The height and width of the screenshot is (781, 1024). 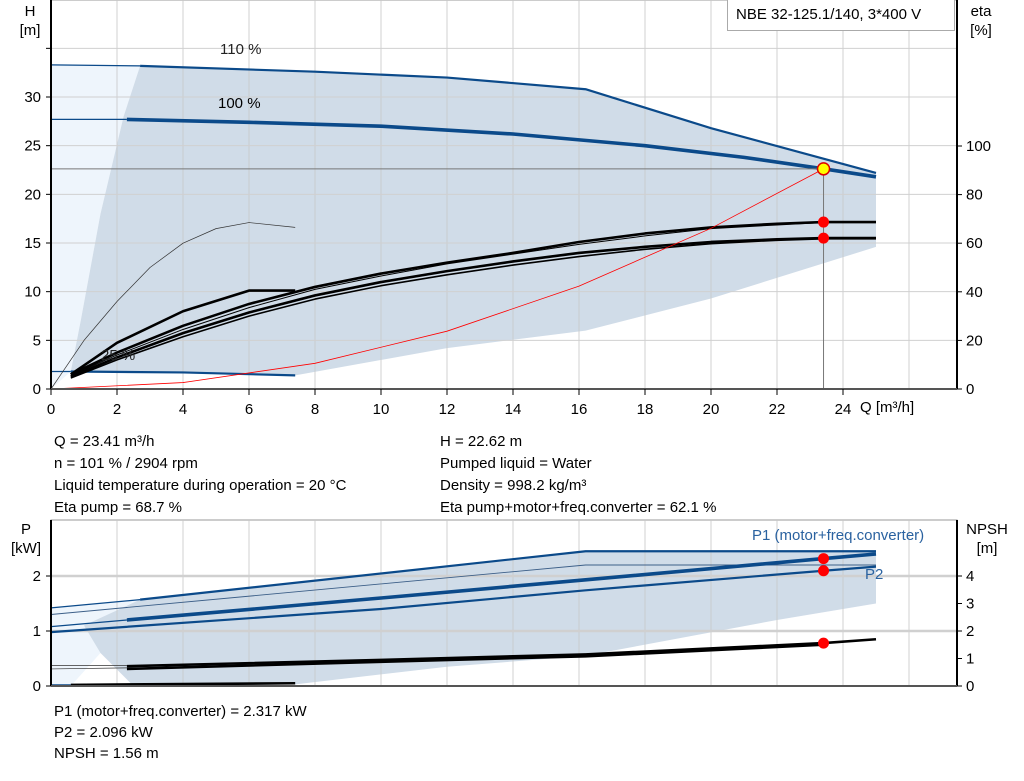 What do you see at coordinates (26, 548) in the screenshot?
I see `axis-unit-text: [kW]` at bounding box center [26, 548].